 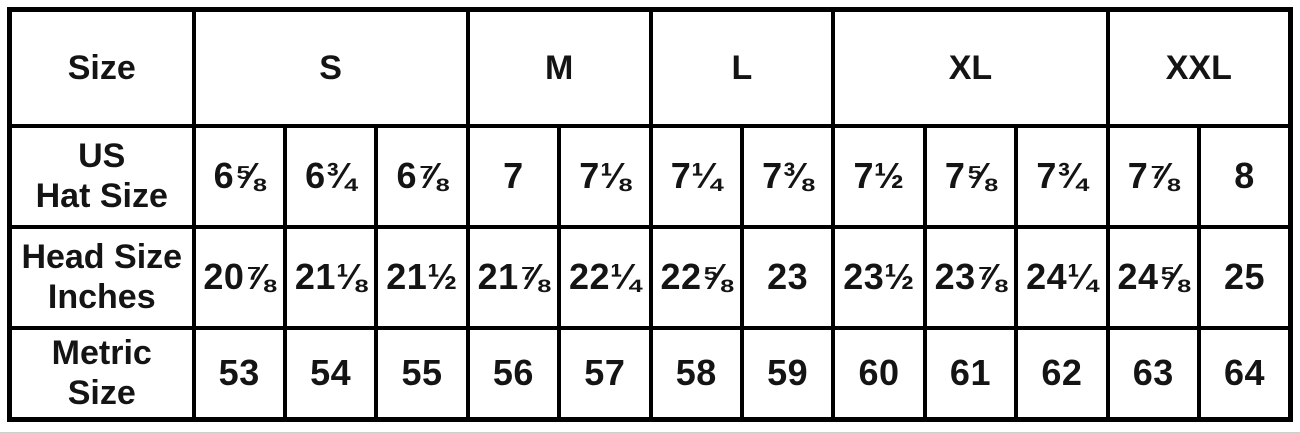 I want to click on us-hat-size-value: 6⅝, so click(x=239, y=176).